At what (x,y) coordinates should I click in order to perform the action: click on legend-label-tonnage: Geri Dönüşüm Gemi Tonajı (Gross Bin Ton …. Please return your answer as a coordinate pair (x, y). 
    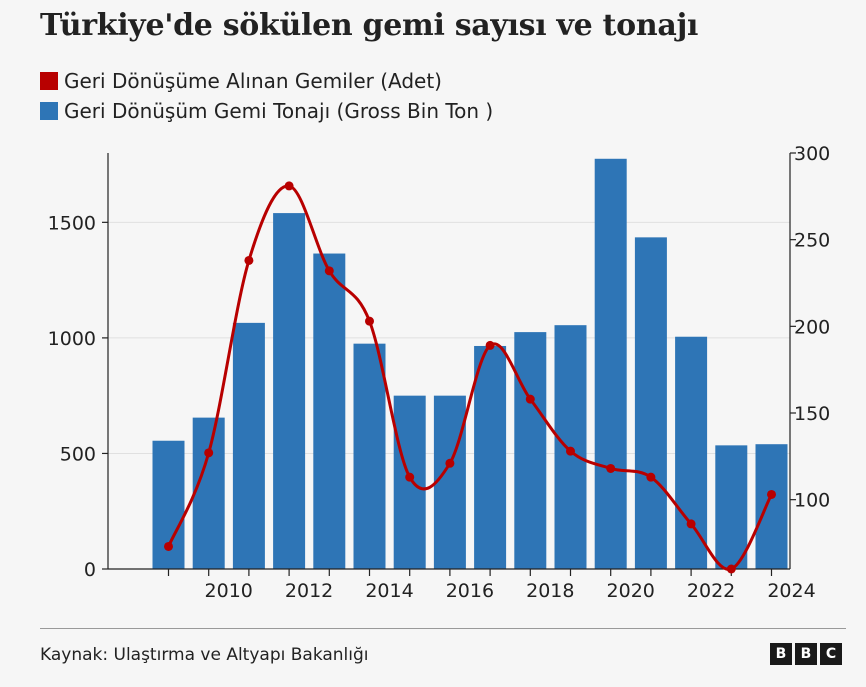
    Looking at the image, I should click on (279, 111).